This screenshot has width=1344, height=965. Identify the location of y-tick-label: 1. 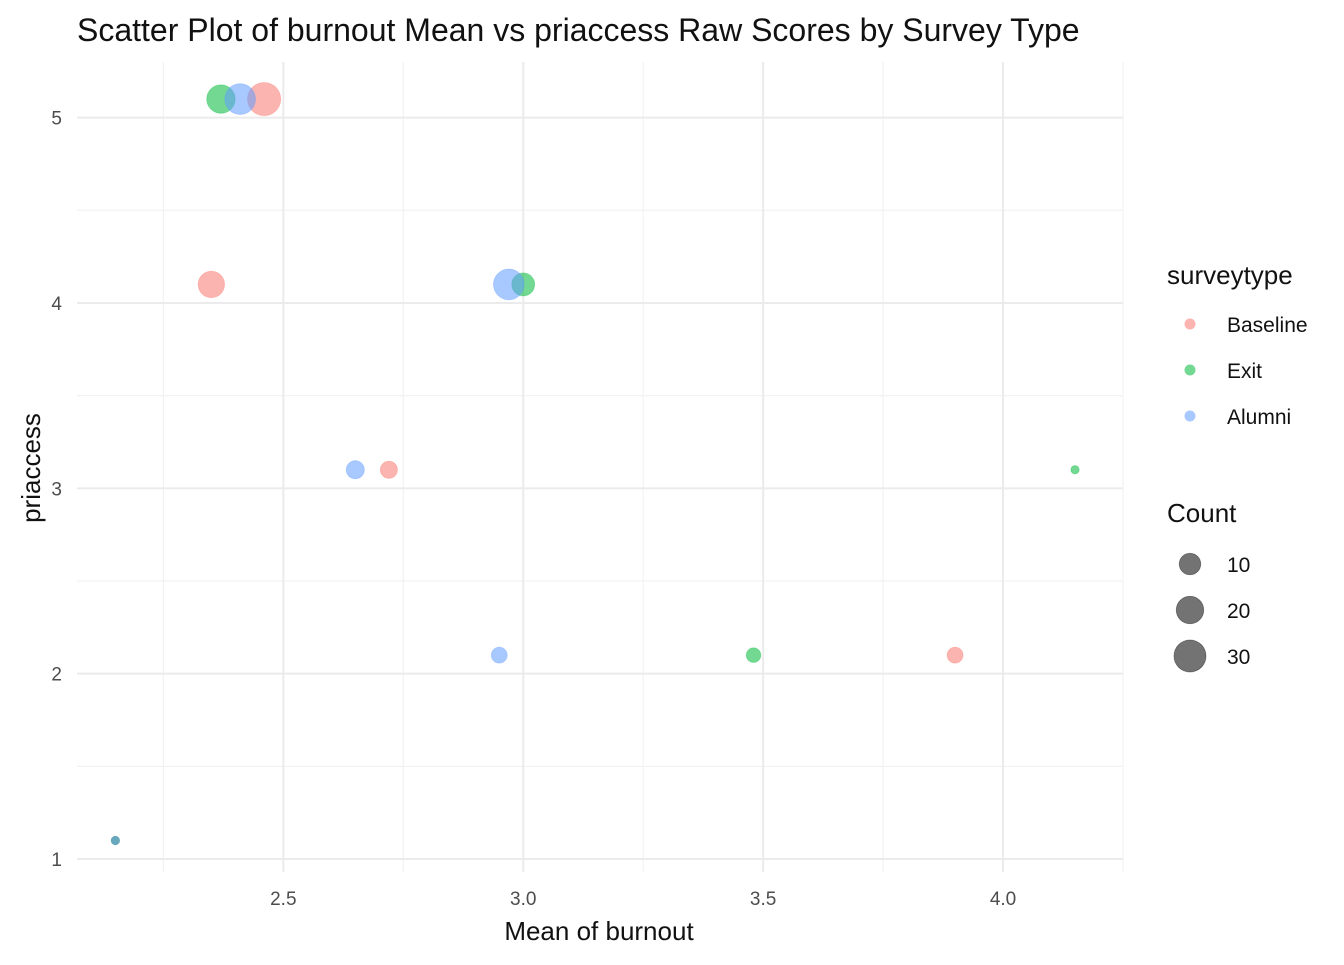
(56, 860).